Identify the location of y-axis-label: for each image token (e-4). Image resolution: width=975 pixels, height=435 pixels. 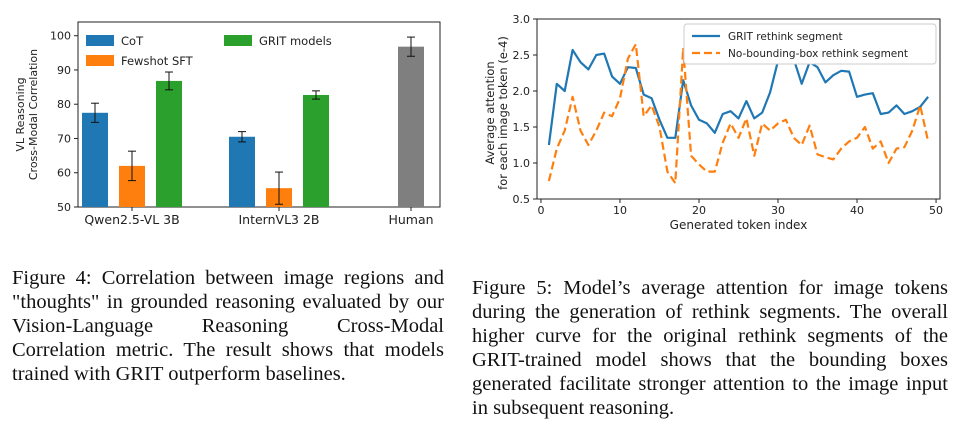
(503, 113).